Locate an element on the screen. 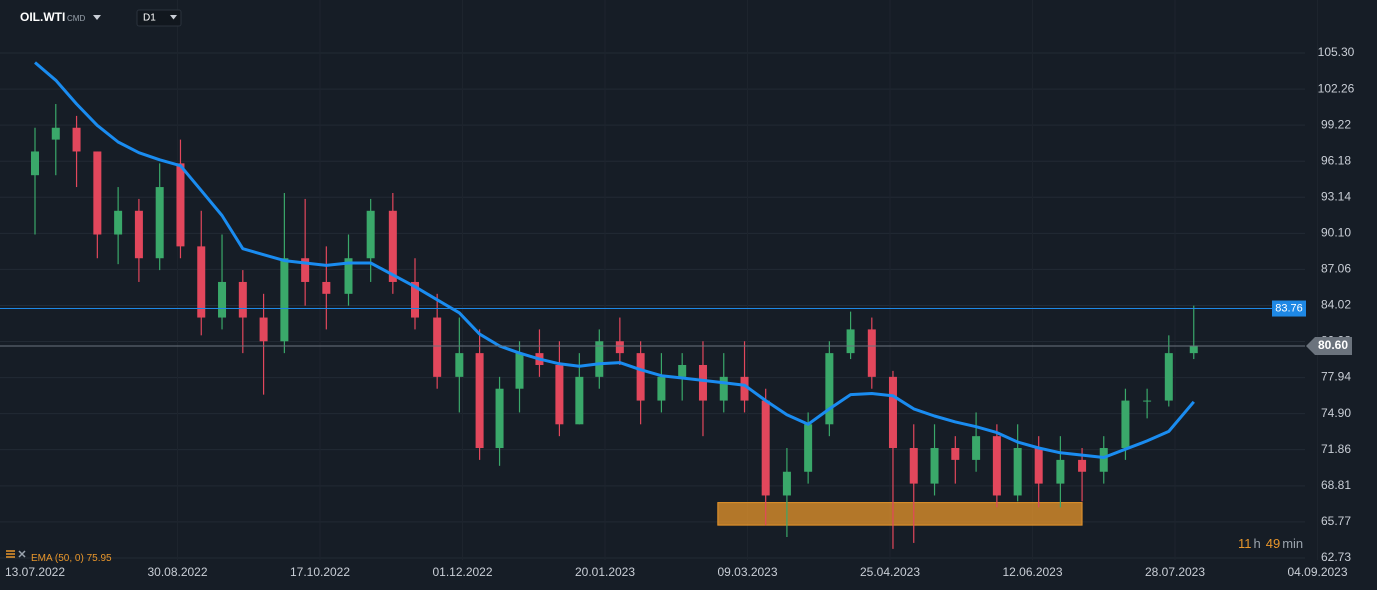 The width and height of the screenshot is (1377, 590). x-tick-label: 25.04.2023 is located at coordinates (890, 572).